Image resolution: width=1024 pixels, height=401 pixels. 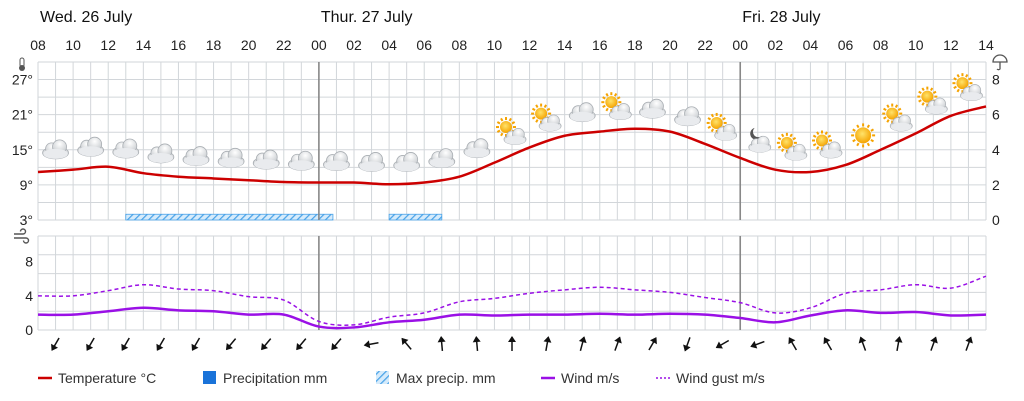 I want to click on precipitation-bars, so click(x=284, y=217).